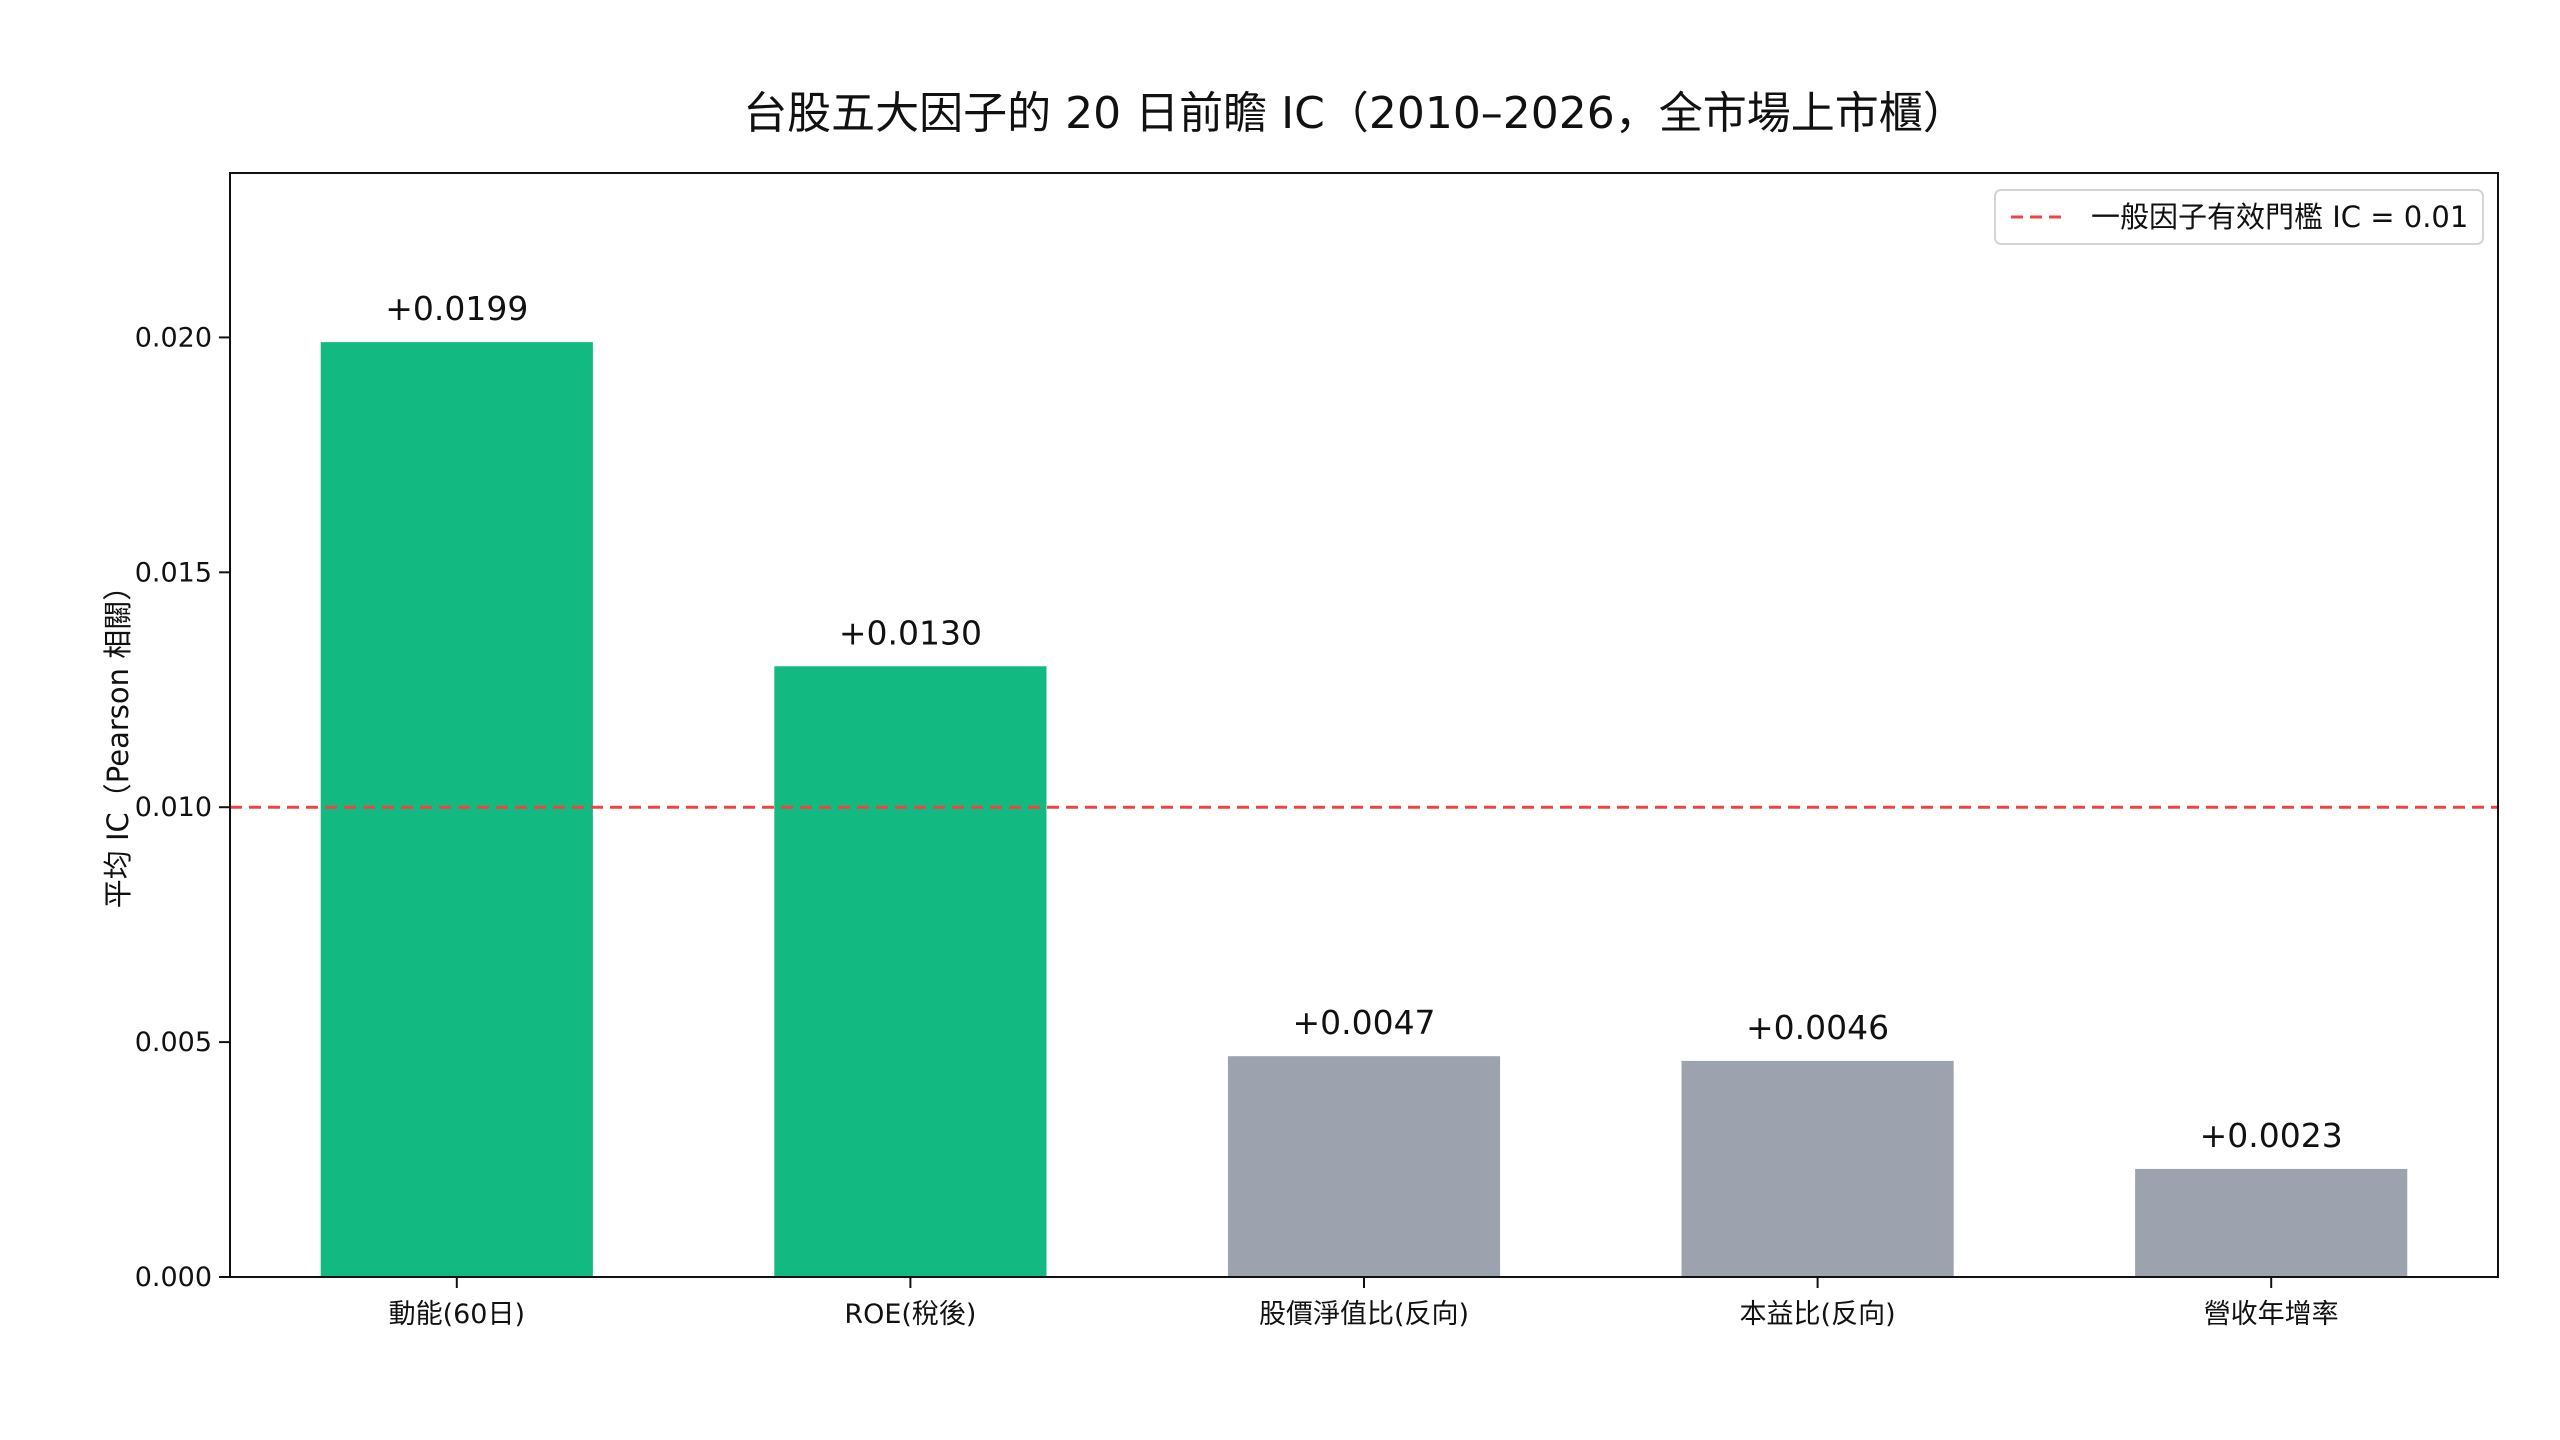 The image size is (2560, 1440). Describe the element at coordinates (2271, 1314) in the screenshot. I see `x-tick-label: 營收年增率` at that location.